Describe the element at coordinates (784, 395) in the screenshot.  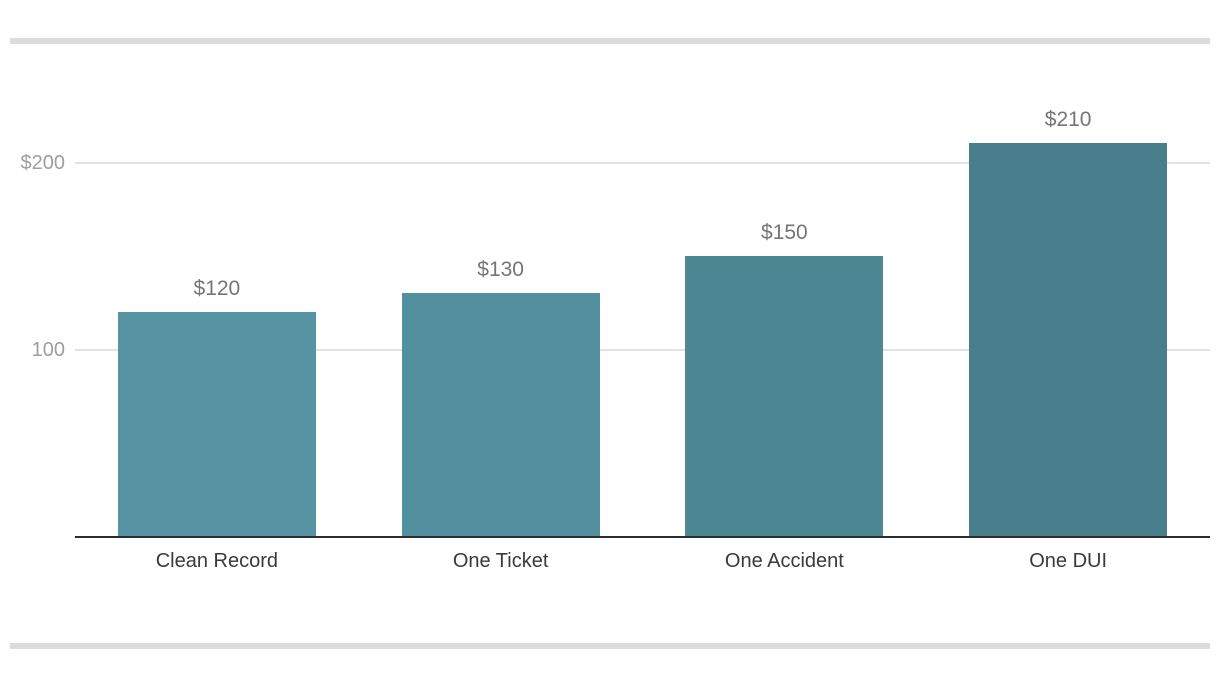
I see `bar-one-accident` at that location.